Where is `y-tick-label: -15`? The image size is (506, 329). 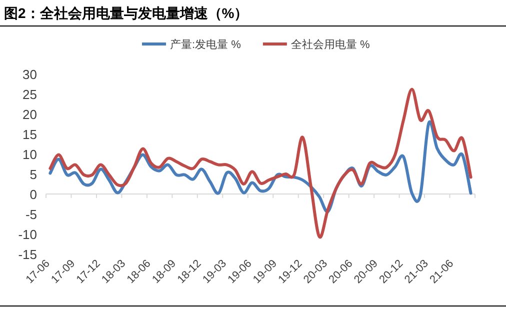
y-tick-label: -15 is located at coordinates (27, 254).